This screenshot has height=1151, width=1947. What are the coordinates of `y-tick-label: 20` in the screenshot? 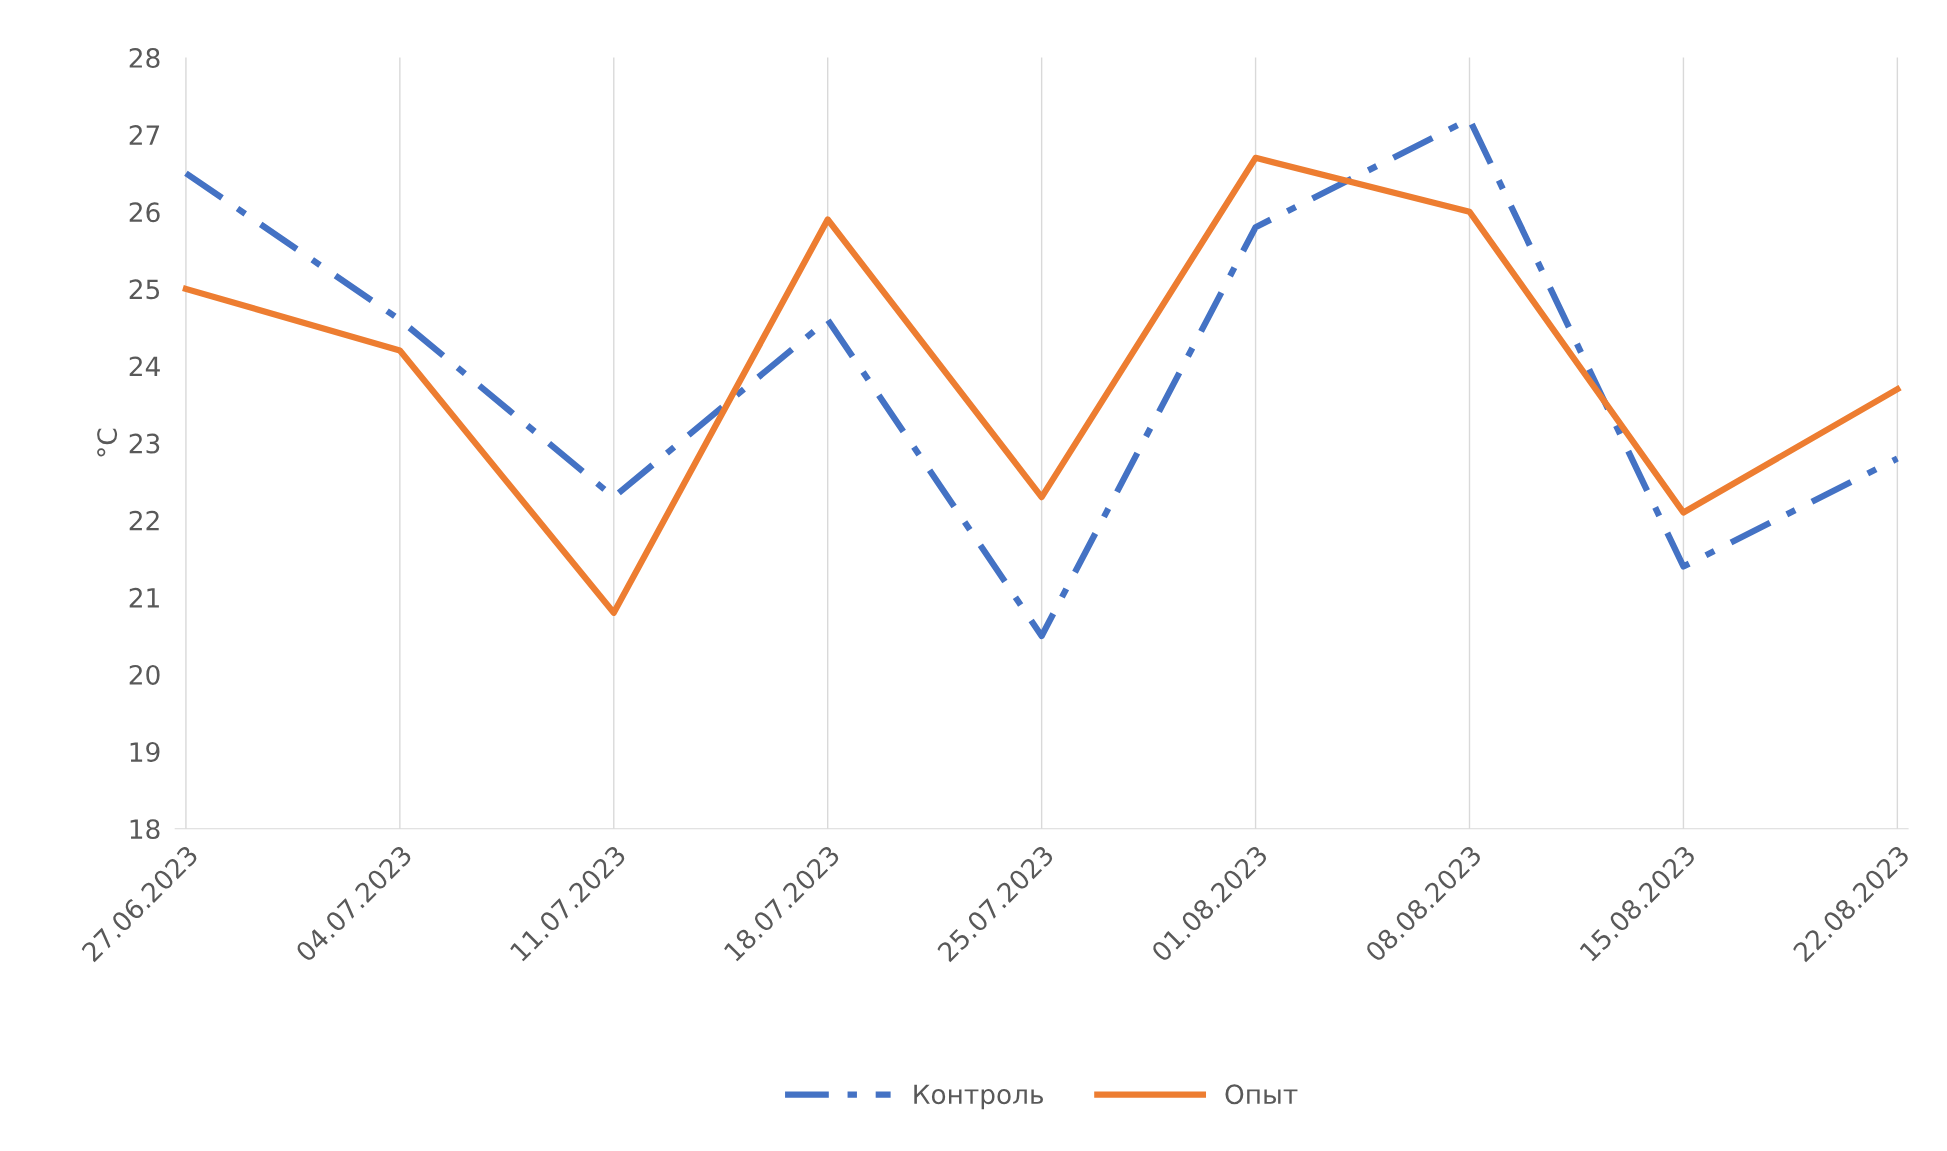 It's located at (144, 674).